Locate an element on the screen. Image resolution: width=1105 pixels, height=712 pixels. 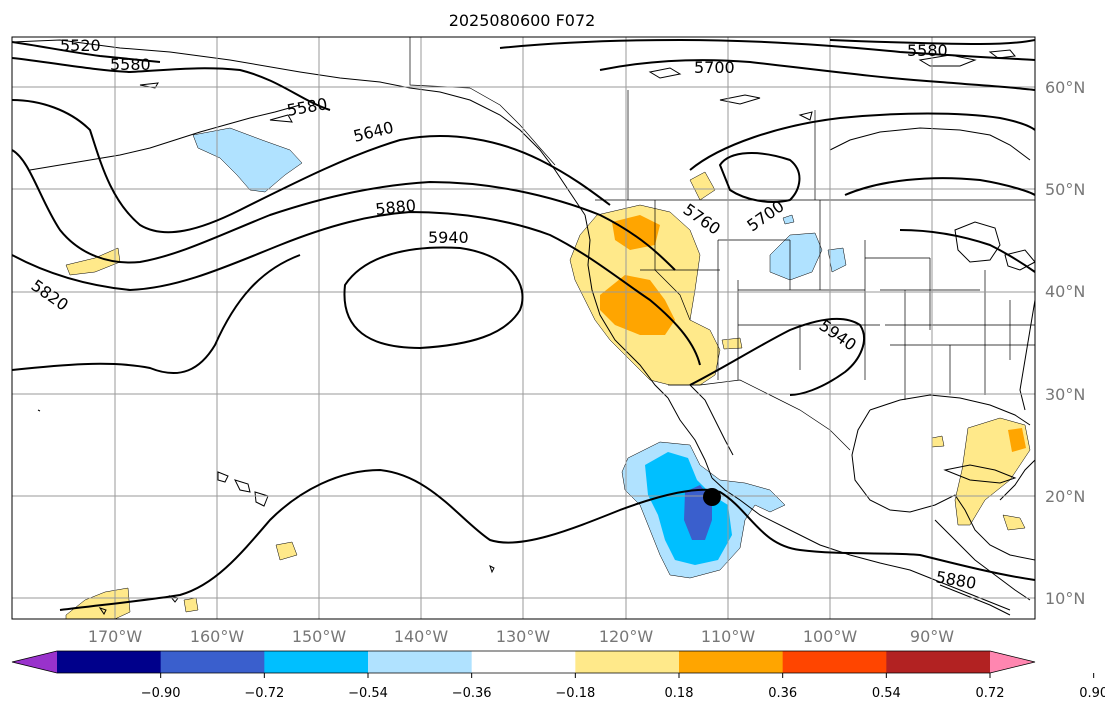
lon-label: 150°W is located at coordinates (319, 636).